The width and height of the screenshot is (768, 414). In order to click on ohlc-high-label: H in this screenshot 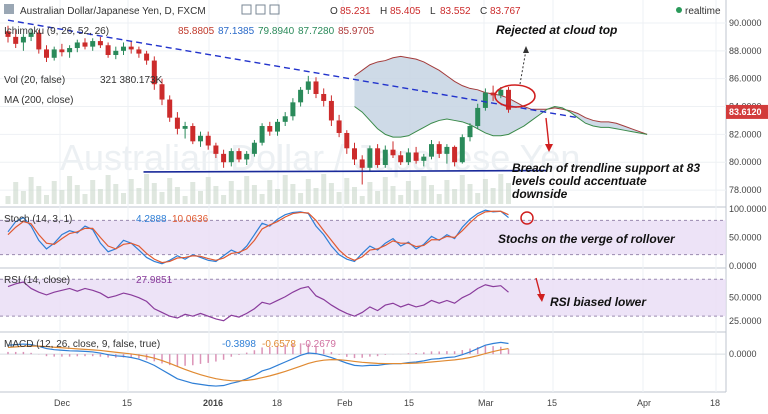, I will do `click(383, 11)`.